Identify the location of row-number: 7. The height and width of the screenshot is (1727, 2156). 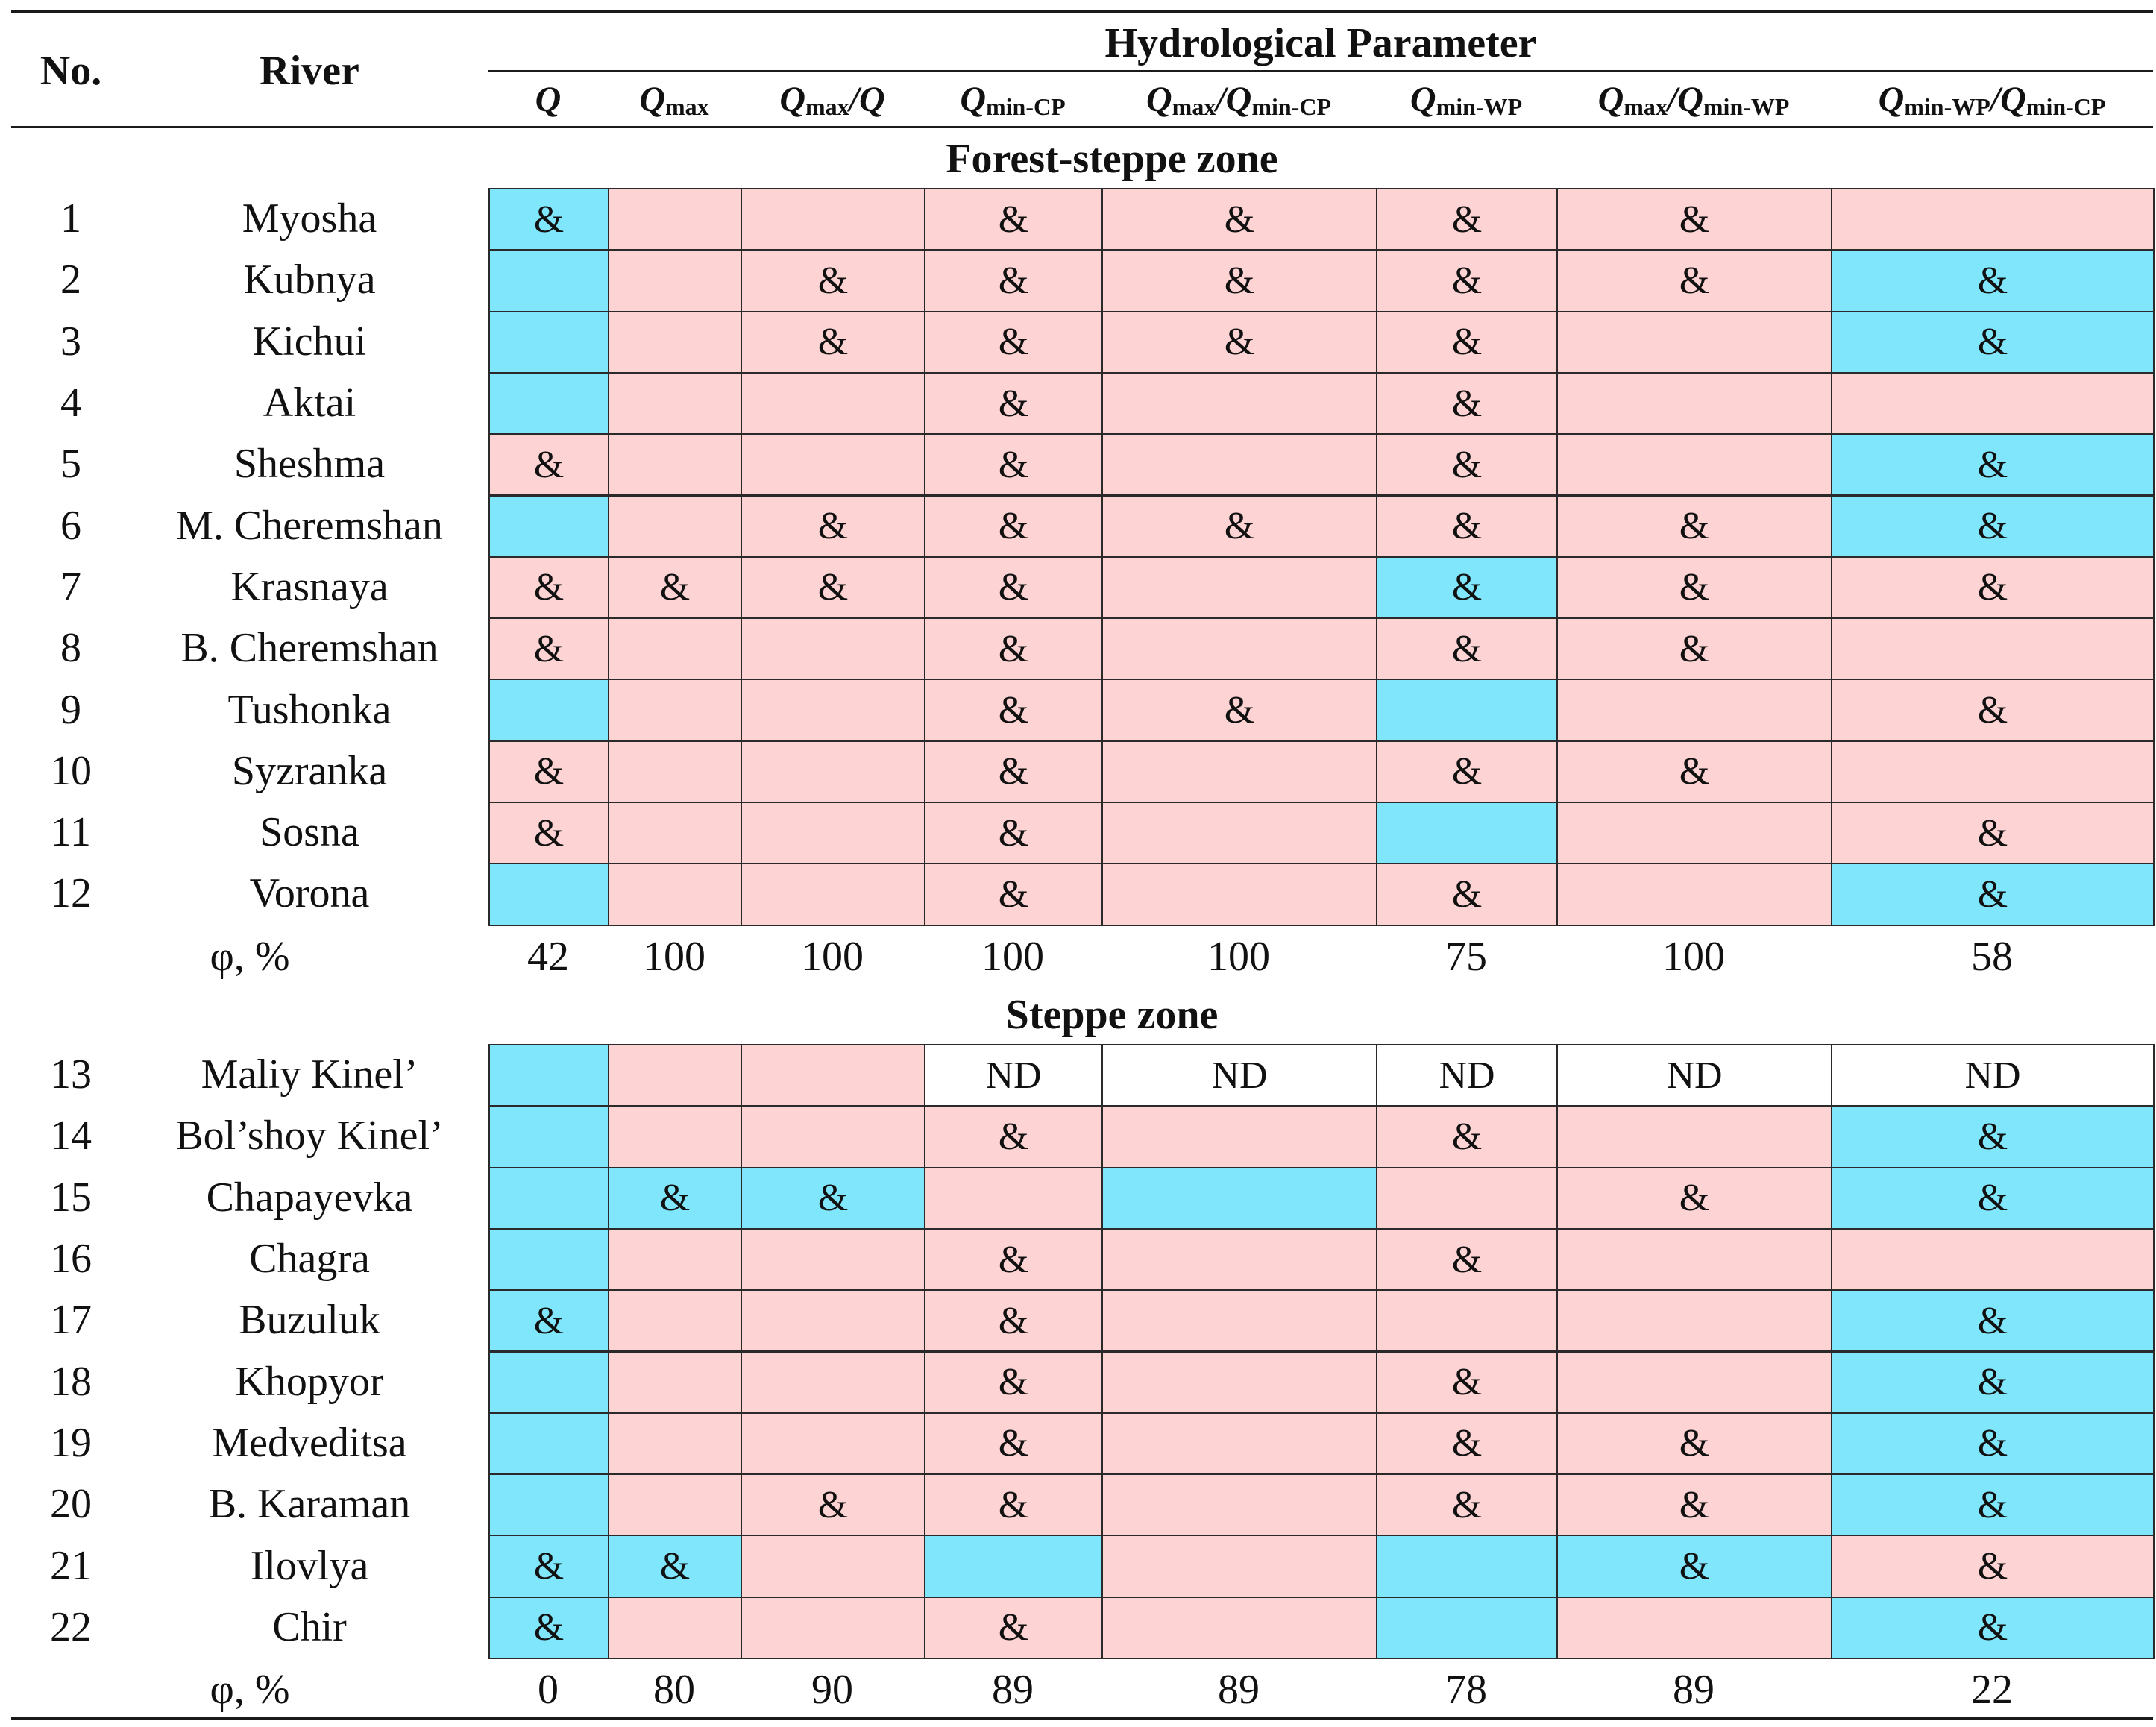
(70, 586).